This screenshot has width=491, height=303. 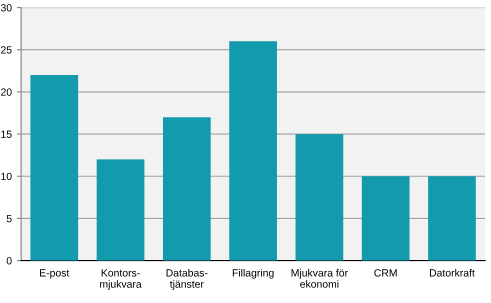 What do you see at coordinates (6, 50) in the screenshot?
I see `y-tick-label: 25` at bounding box center [6, 50].